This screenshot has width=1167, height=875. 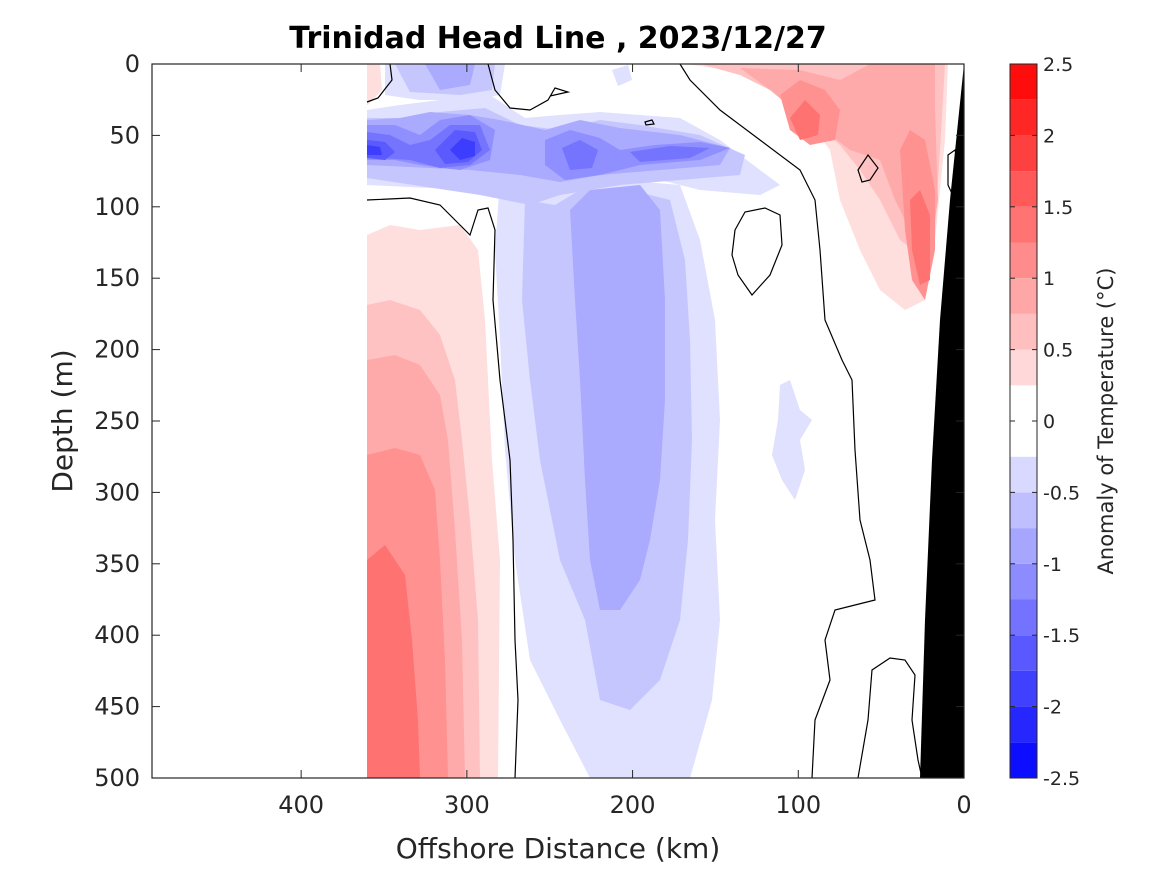 I want to click on zero-contour-nearshore, so click(x=777, y=421).